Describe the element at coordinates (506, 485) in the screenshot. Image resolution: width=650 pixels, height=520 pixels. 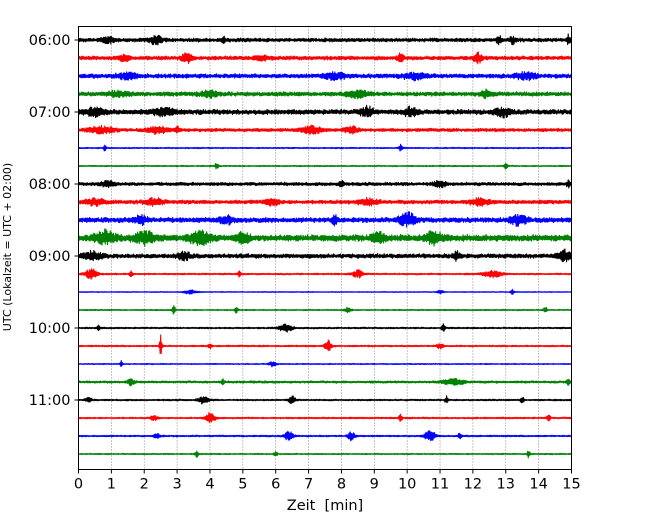
I see `x-tick-label: 13` at that location.